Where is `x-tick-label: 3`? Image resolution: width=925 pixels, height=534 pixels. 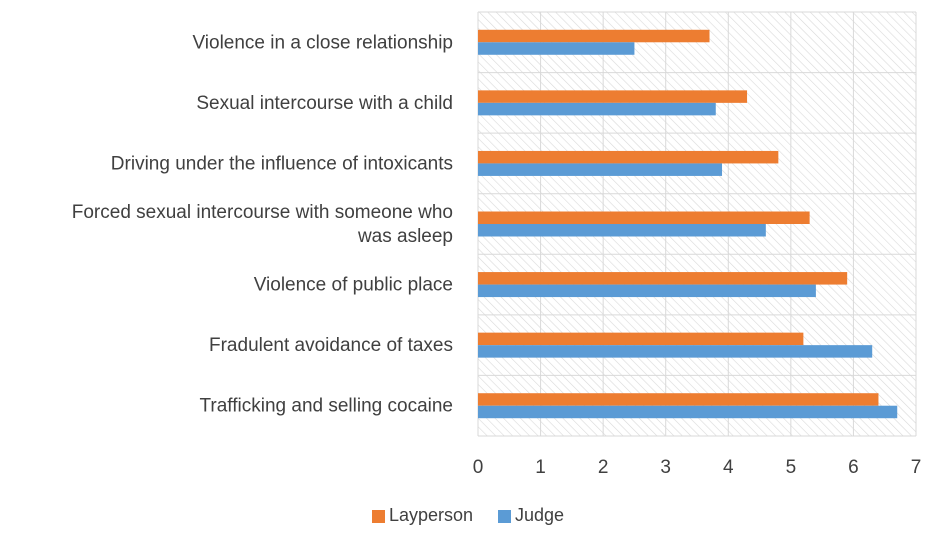
x-tick-label: 3 is located at coordinates (665, 467).